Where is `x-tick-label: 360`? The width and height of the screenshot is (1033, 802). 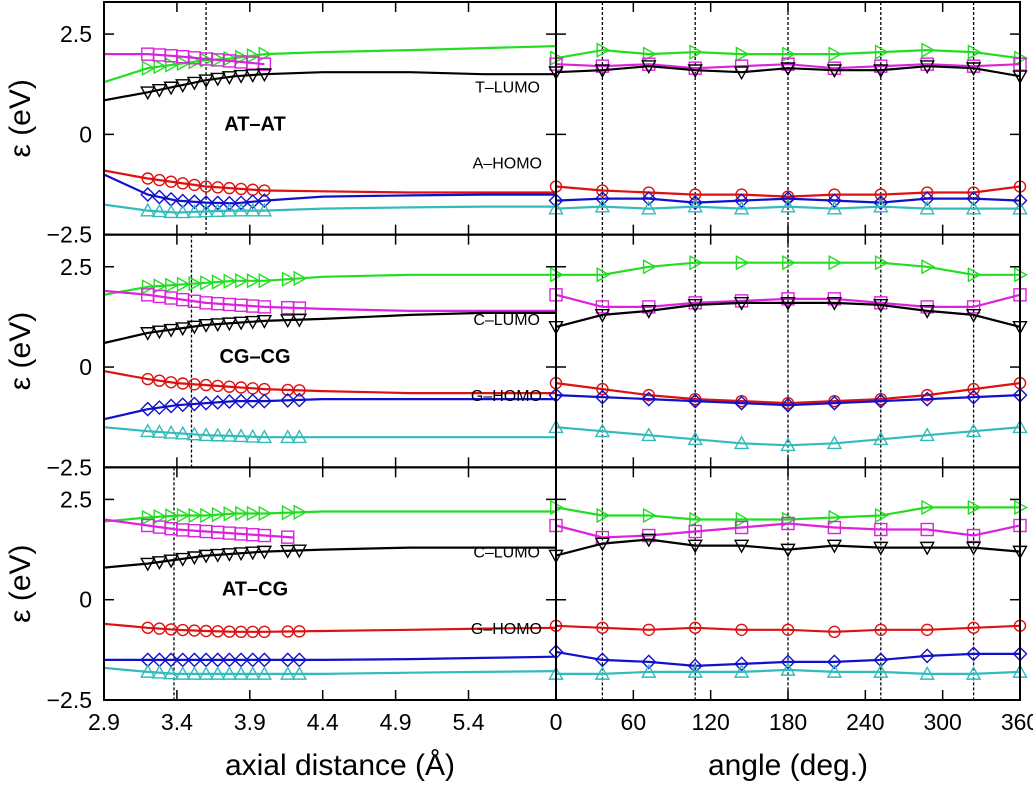
x-tick-label: 360 is located at coordinates (1017, 722).